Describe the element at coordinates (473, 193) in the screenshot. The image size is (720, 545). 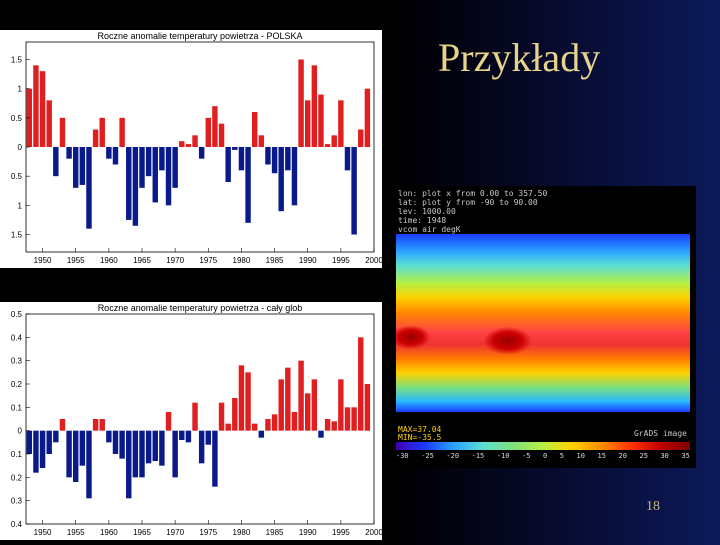
I see `grads-header-line: lon: plot x from 0.00 to 357.50` at that location.